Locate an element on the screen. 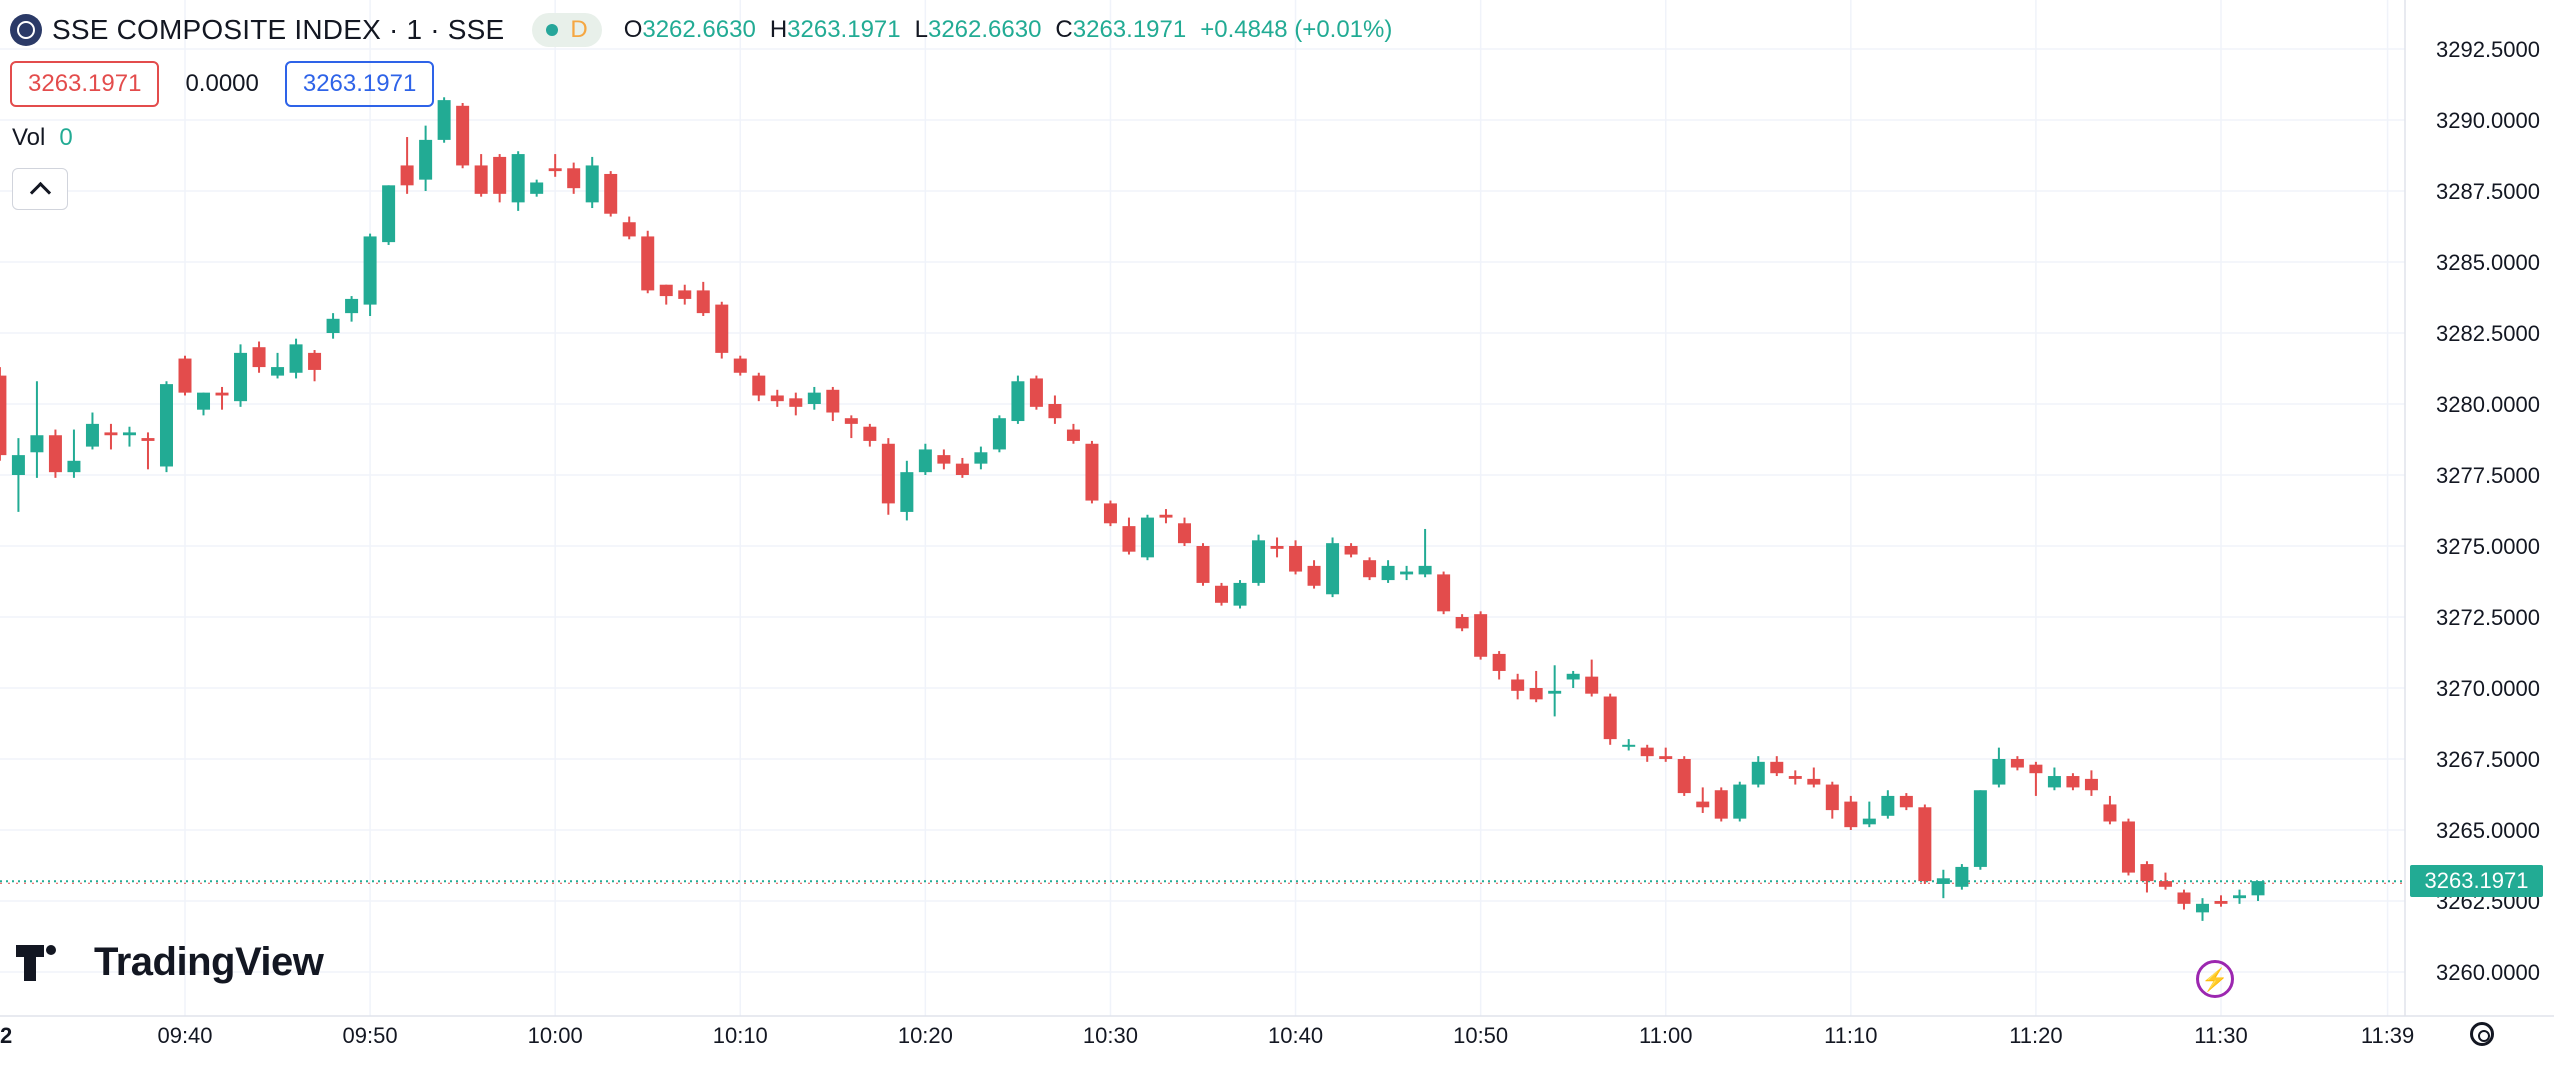 This screenshot has height=1066, width=2554. symbol-title: SSE COMPOSITE INDEX · 1 · SSE is located at coordinates (278, 29).